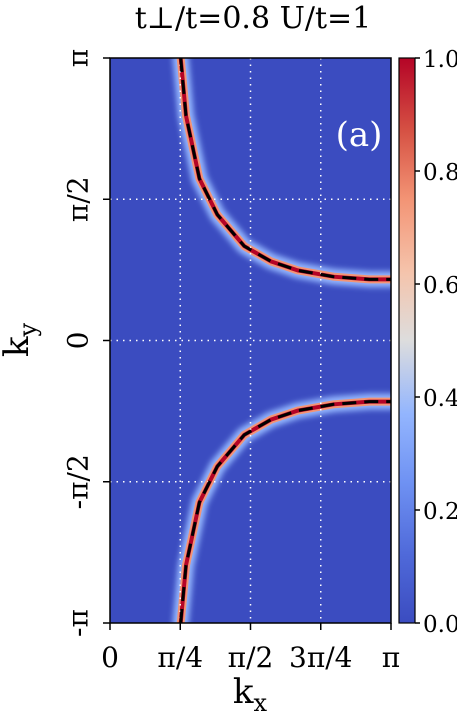  I want to click on x-axis-label-sub: x, so click(261, 703).